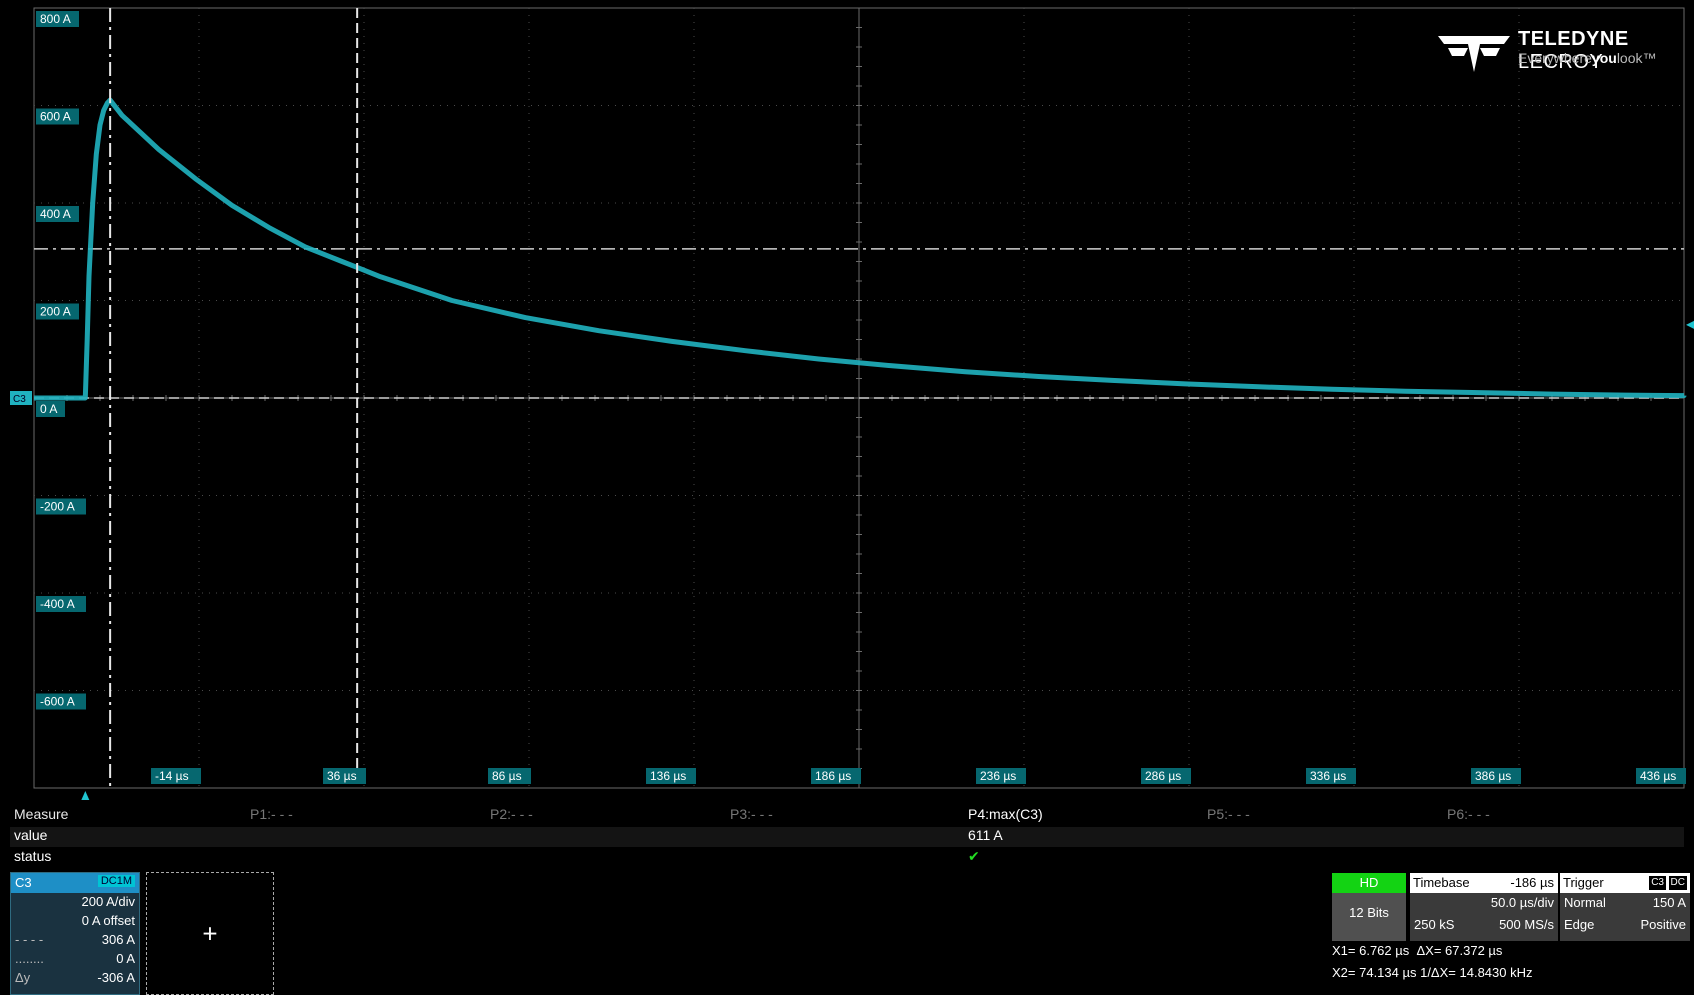 Image resolution: width=1694 pixels, height=995 pixels. Describe the element at coordinates (847, 837) in the screenshot. I see `measure-value-row: value 611 A` at that location.